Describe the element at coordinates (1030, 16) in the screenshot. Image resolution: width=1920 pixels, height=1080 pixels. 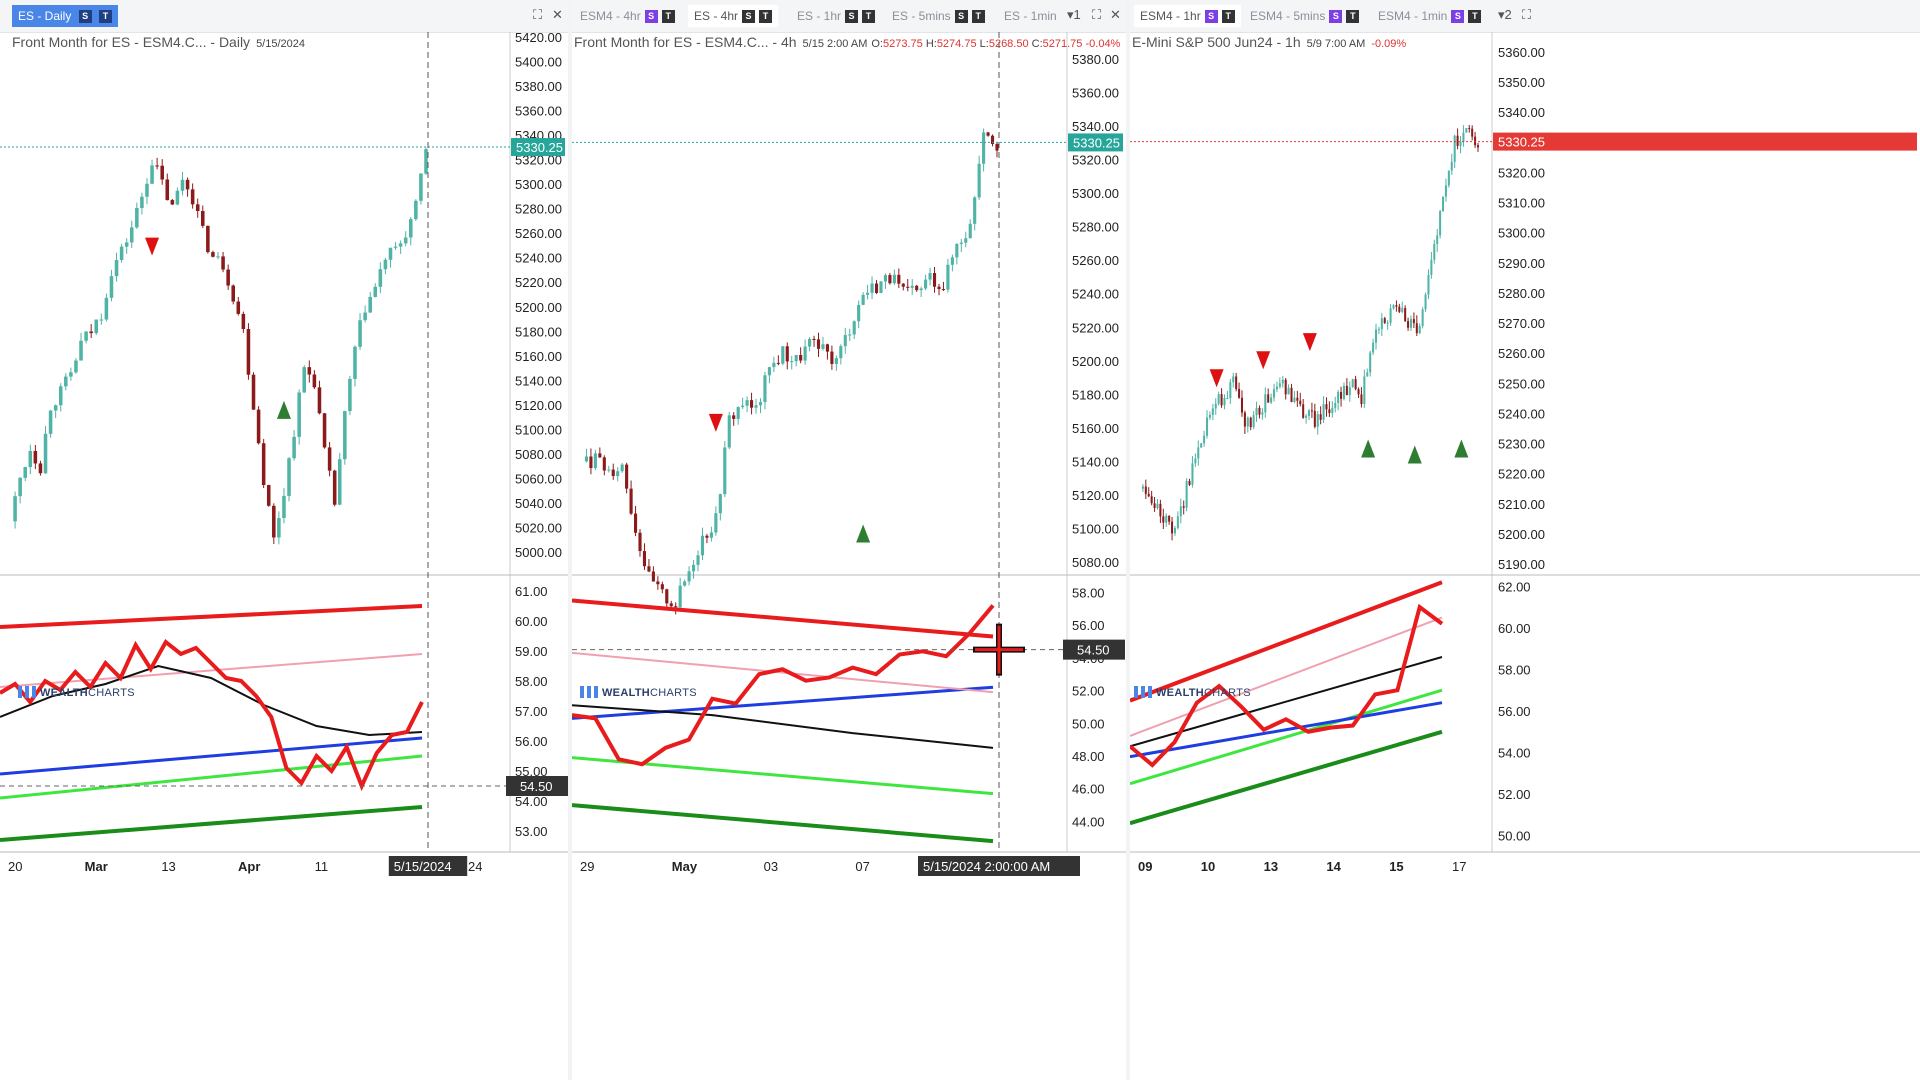
I see `tab-es-1min: ES - 1min` at that location.